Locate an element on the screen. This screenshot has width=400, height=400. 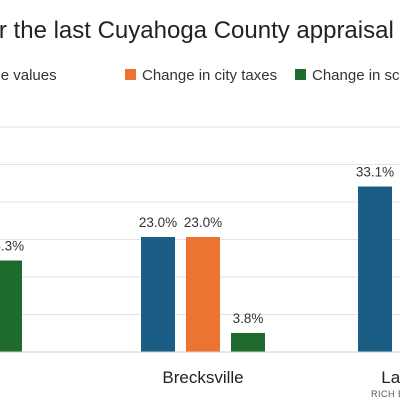
legend-label-1: Change in city taxes is located at coordinates (209, 75).